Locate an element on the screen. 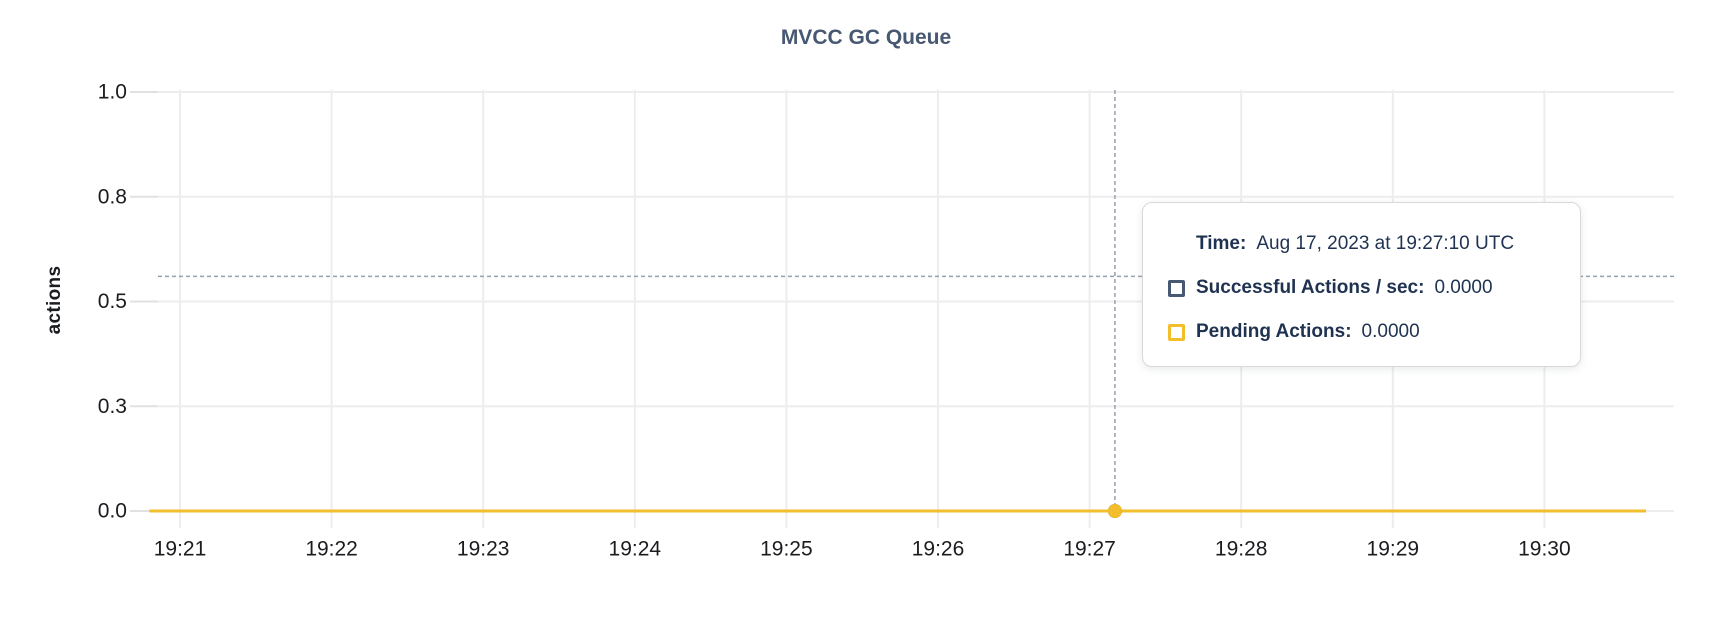  y-tick-label: 0.3 is located at coordinates (112, 406).